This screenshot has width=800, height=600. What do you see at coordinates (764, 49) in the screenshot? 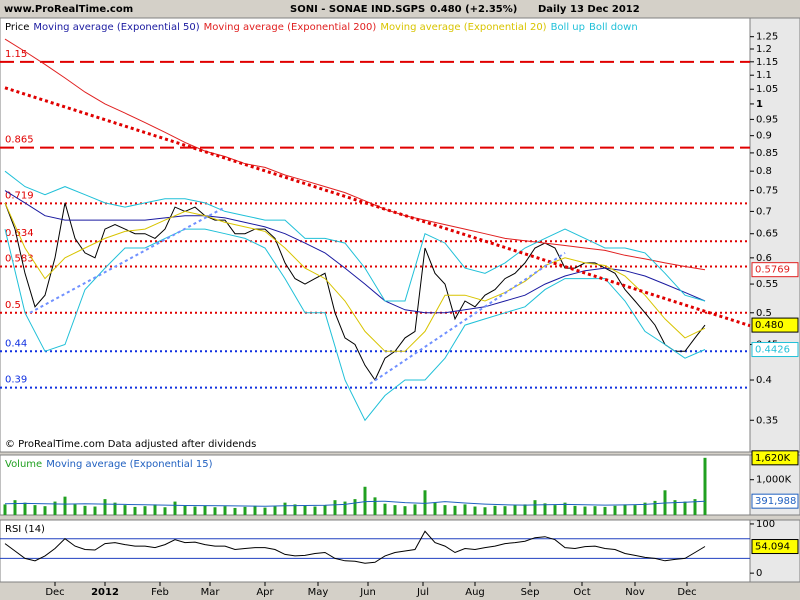
I see `y-tick-label: 1.2` at bounding box center [764, 49].